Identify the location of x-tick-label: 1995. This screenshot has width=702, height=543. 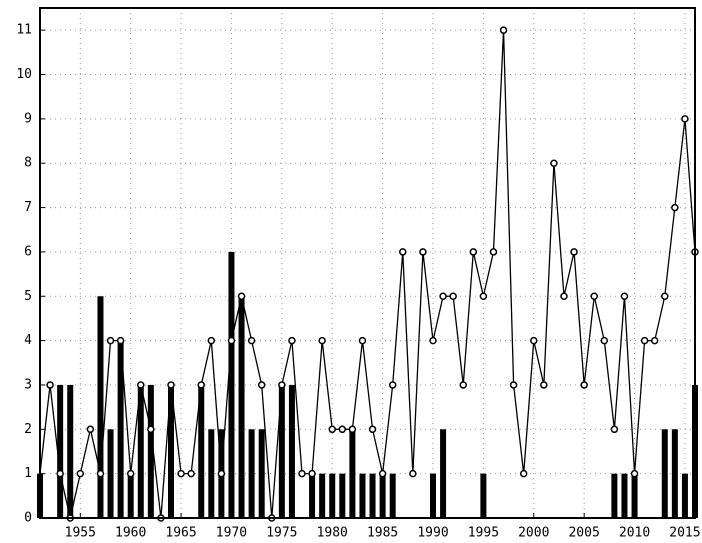
(483, 533).